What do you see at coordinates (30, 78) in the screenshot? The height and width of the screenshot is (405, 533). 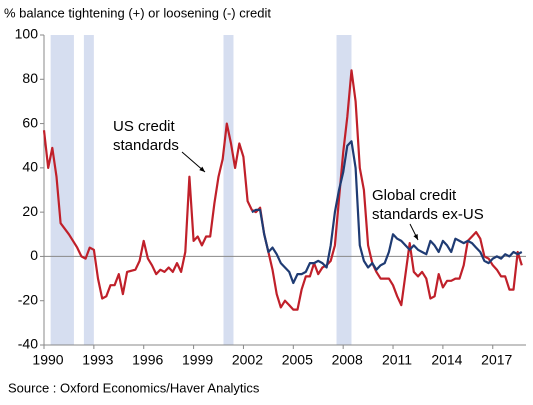 I see `y-tick-label: 80` at bounding box center [30, 78].